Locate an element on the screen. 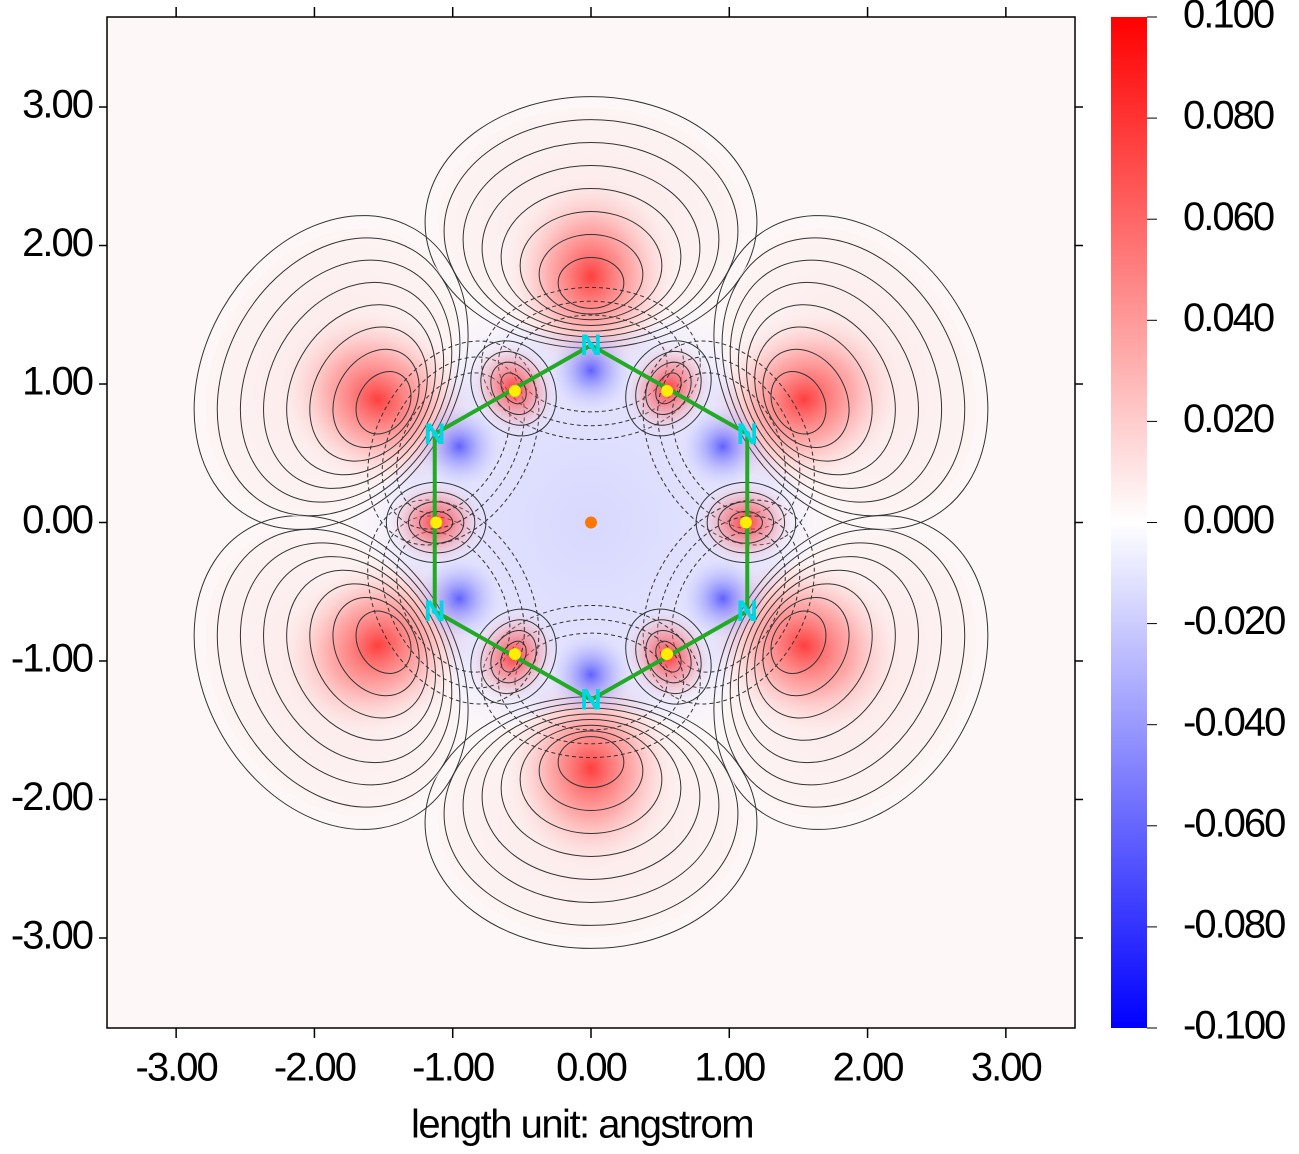  y-tick-label: -1.00 is located at coordinates (52, 659).